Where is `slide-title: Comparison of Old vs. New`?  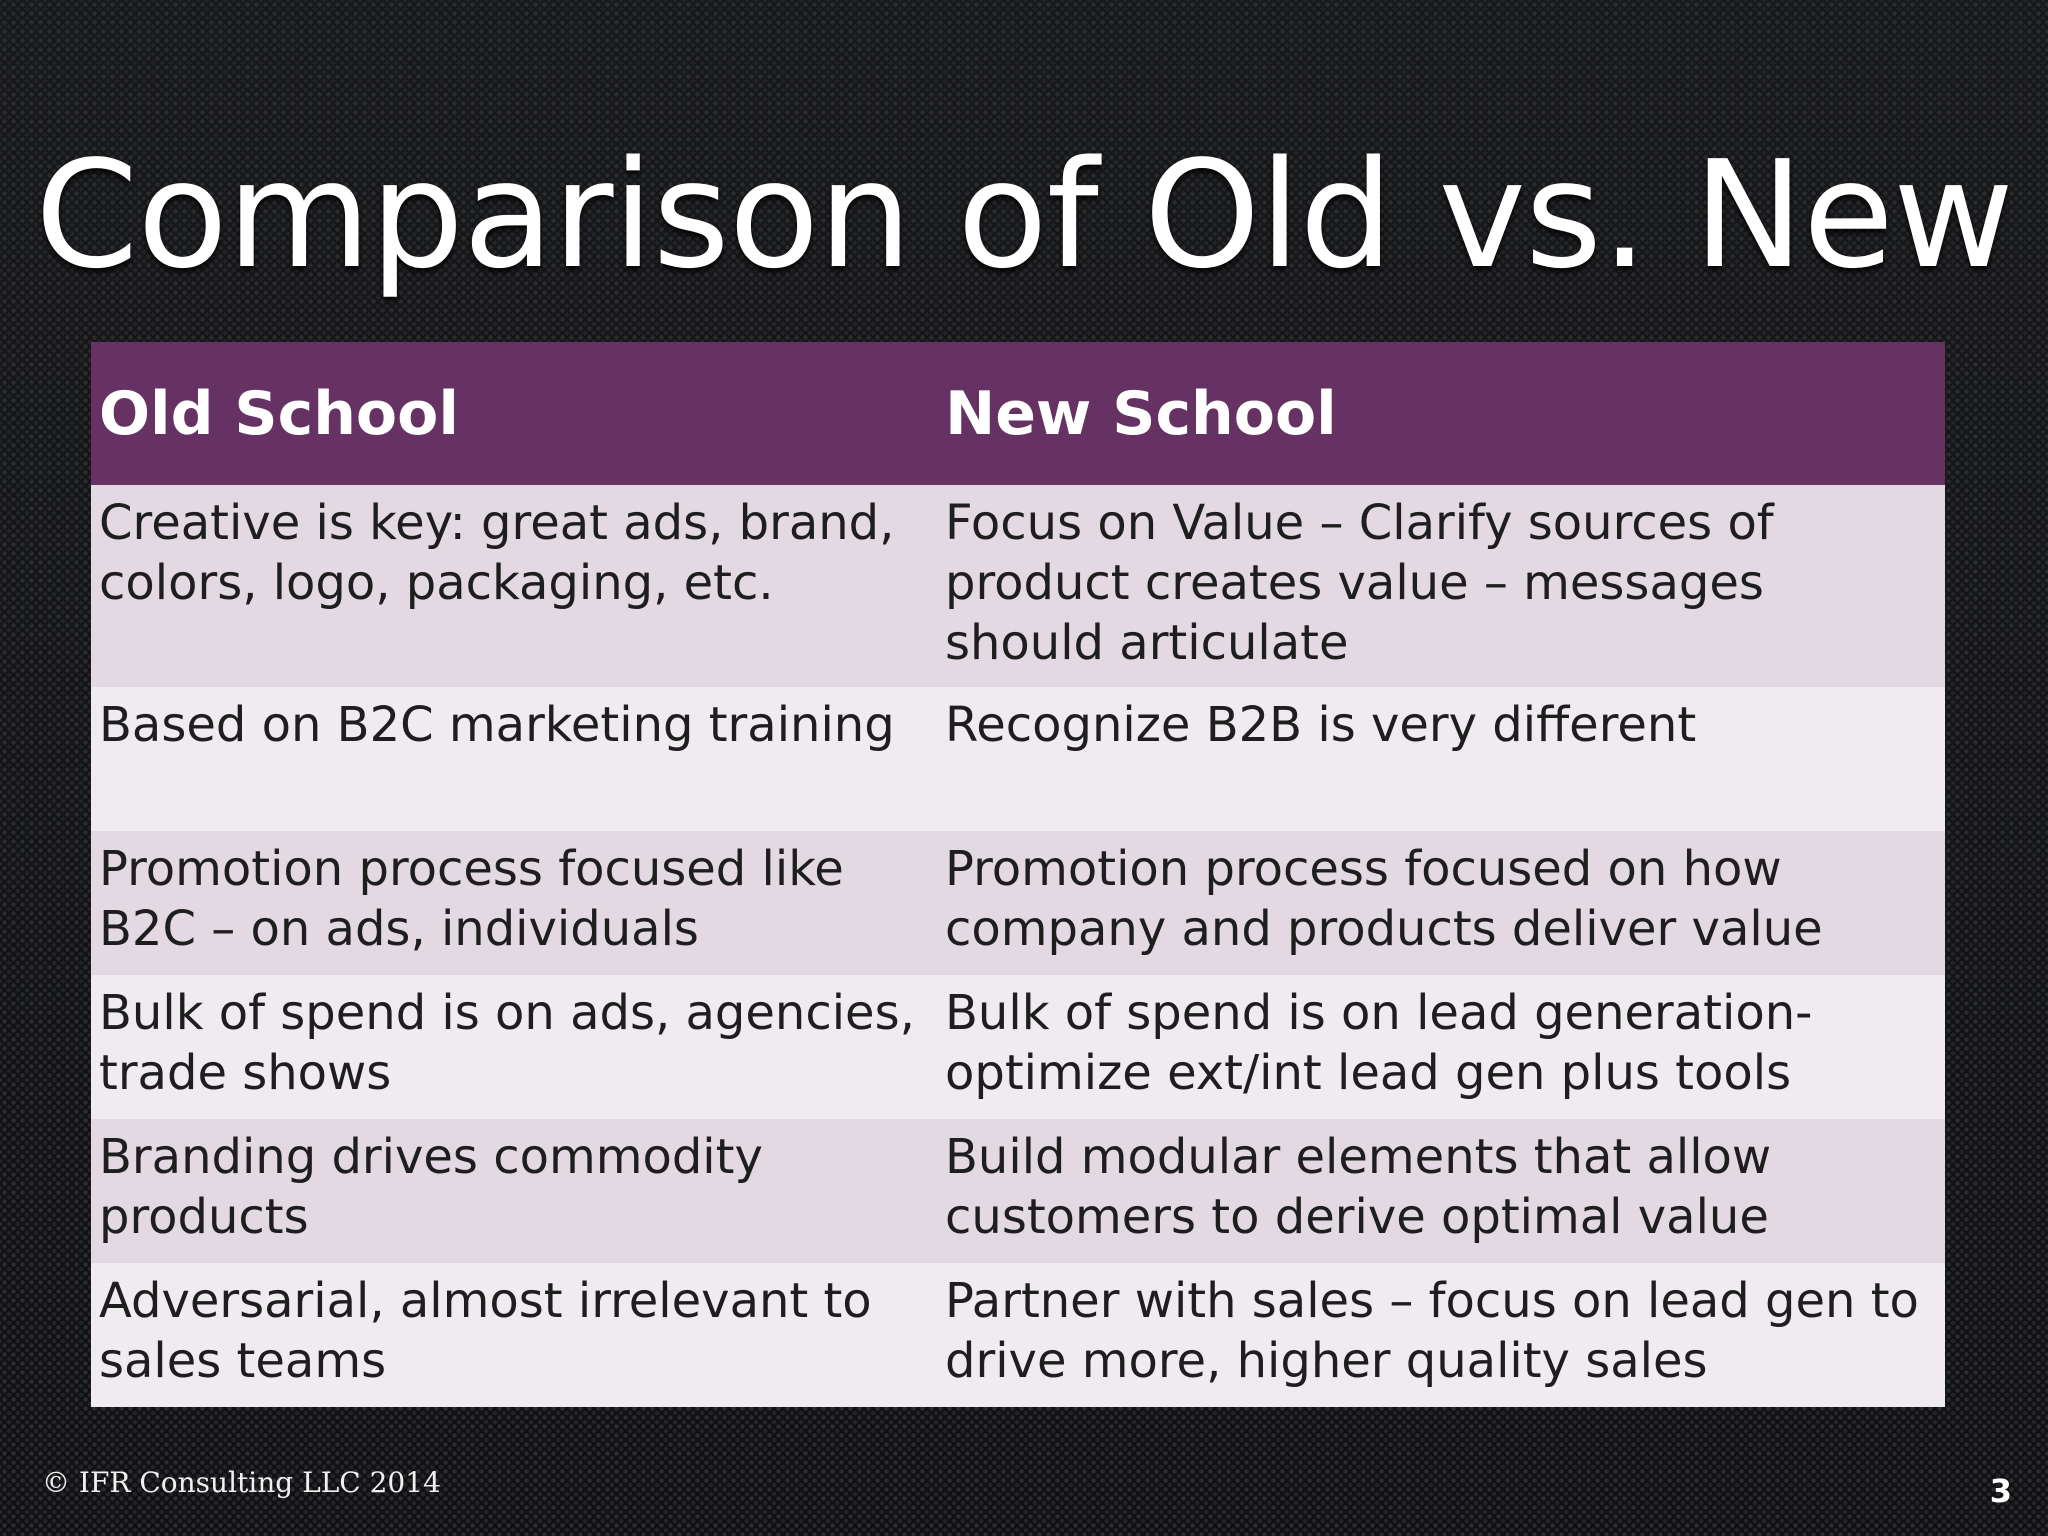 slide-title: Comparison of Old vs. New is located at coordinates (1024, 215).